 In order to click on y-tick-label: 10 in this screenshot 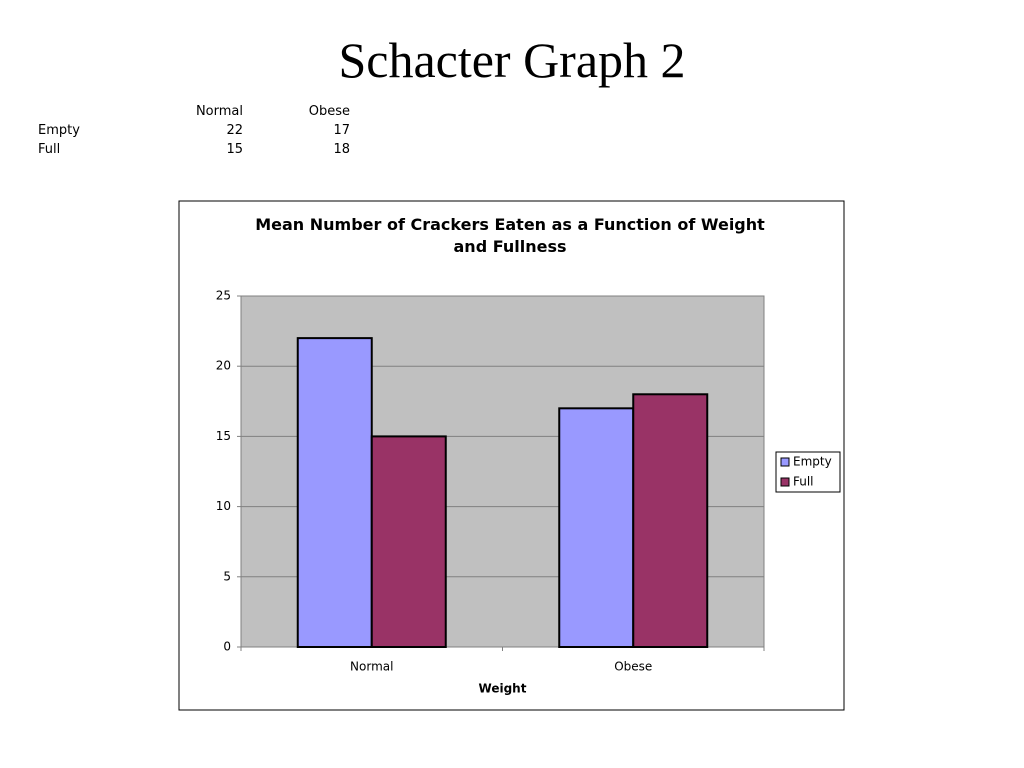, I will do `click(223, 506)`.